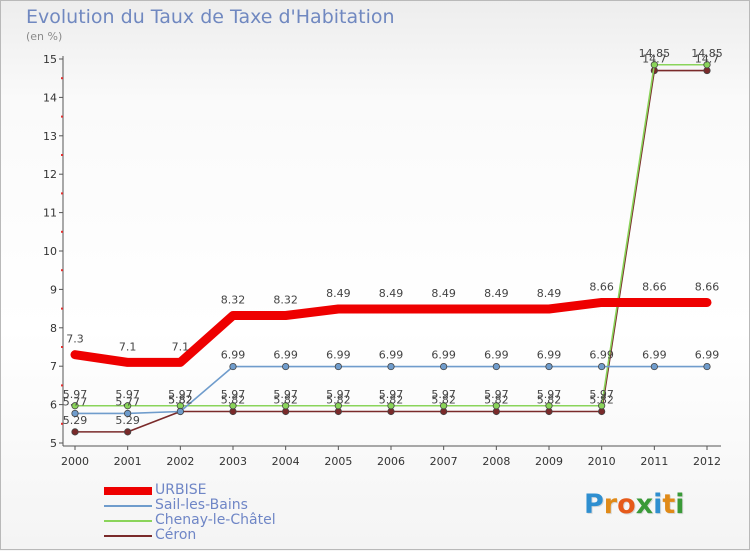 This screenshot has width=750, height=551. What do you see at coordinates (53, 405) in the screenshot?
I see `y-tick-label: 6` at bounding box center [53, 405].